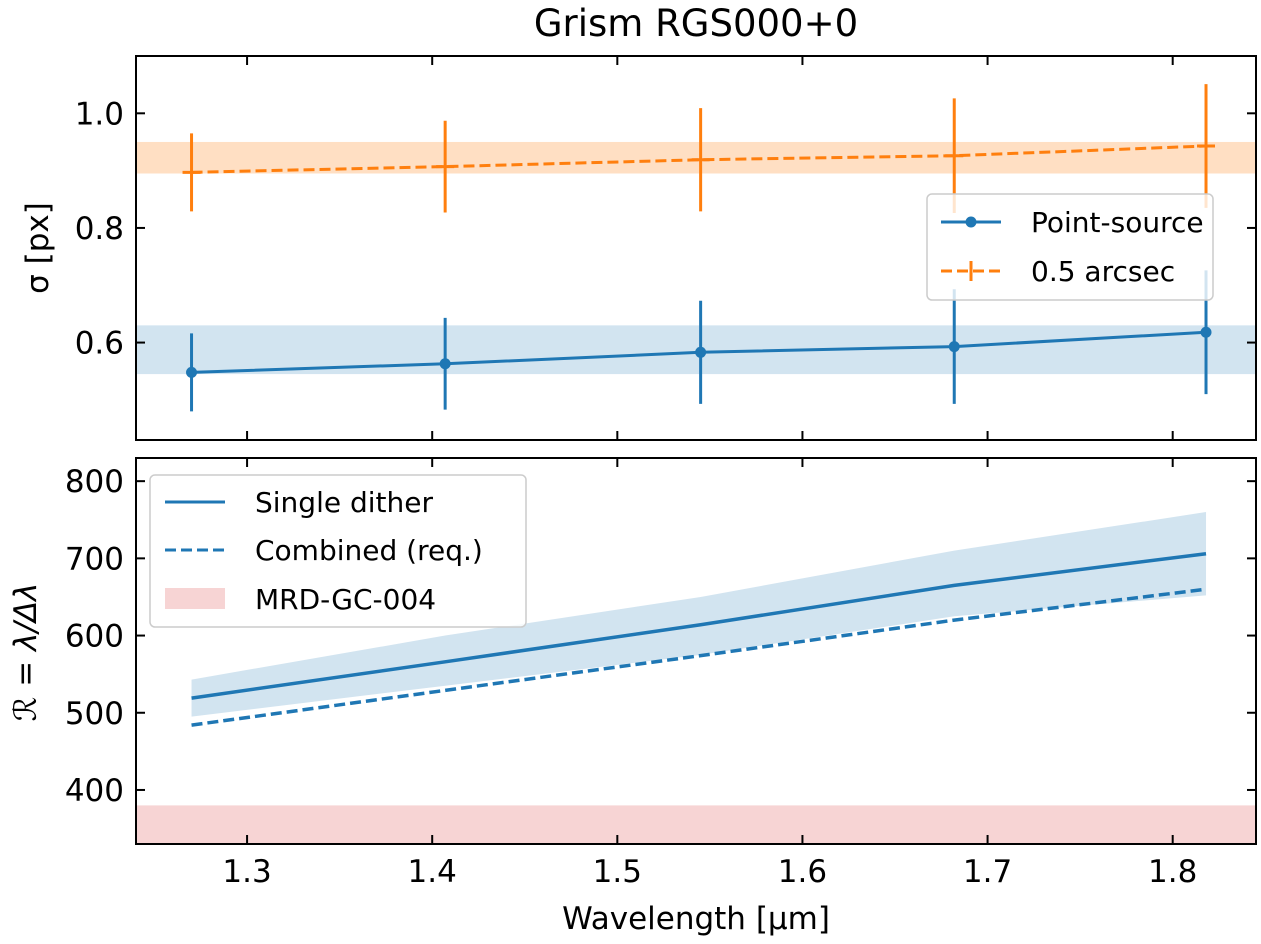 The height and width of the screenshot is (944, 1261). I want to click on y-tick-label: 600, so click(94, 637).